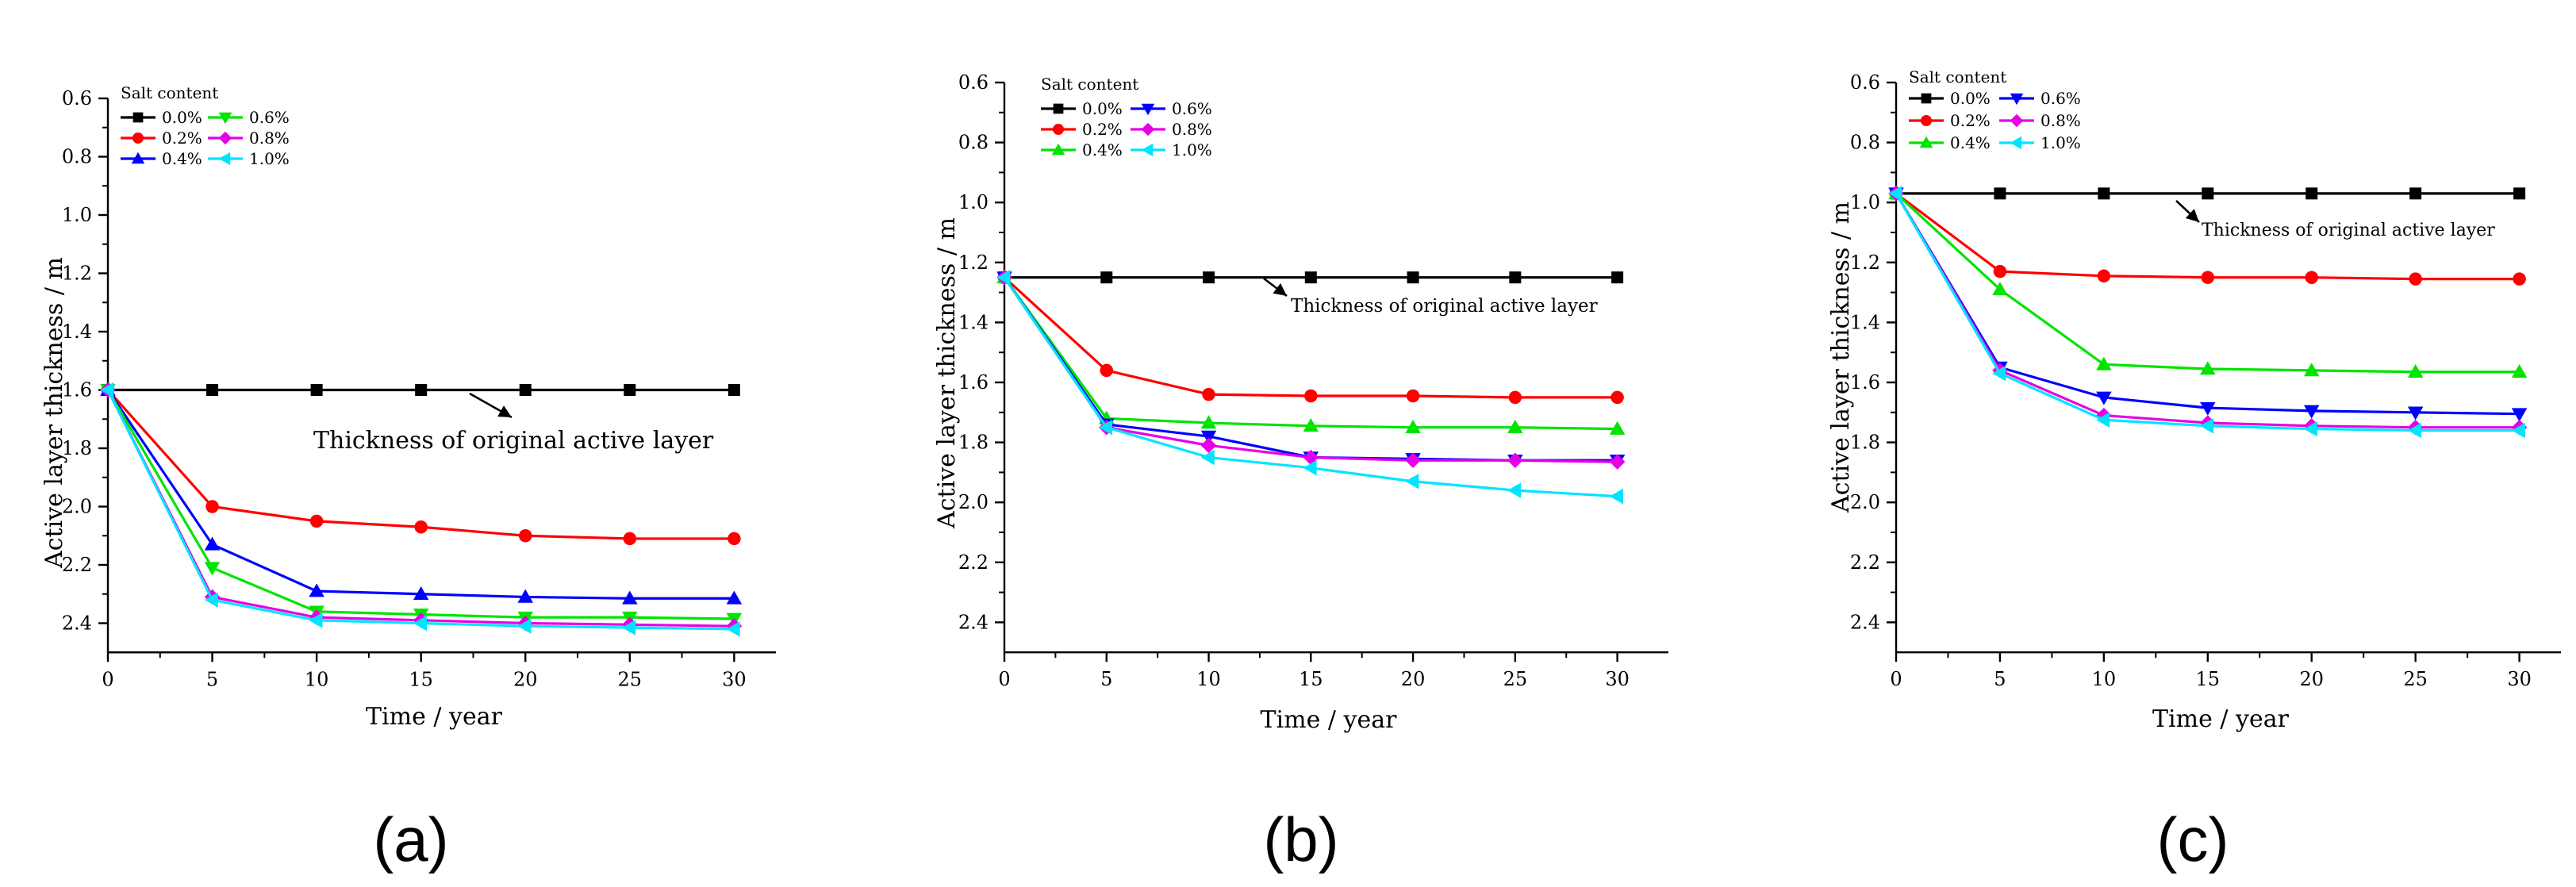 The width and height of the screenshot is (2576, 887). What do you see at coordinates (973, 622) in the screenshot?
I see `y-tick-label: 2.4` at bounding box center [973, 622].